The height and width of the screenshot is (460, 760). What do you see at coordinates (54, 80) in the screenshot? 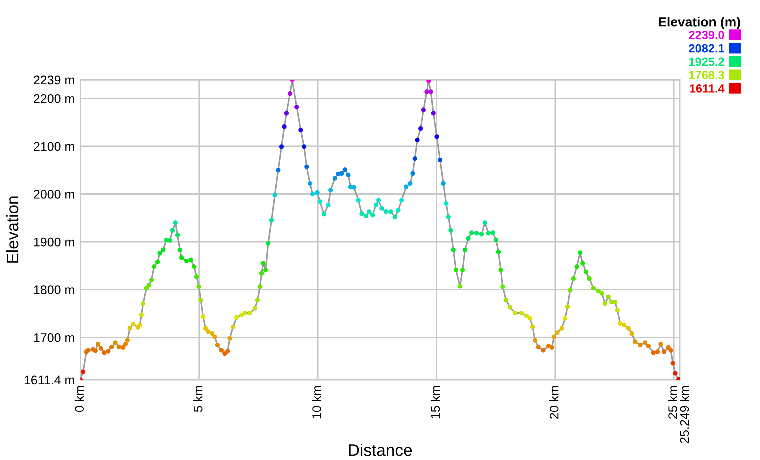
I see `y-tick-label: 2239 m` at bounding box center [54, 80].